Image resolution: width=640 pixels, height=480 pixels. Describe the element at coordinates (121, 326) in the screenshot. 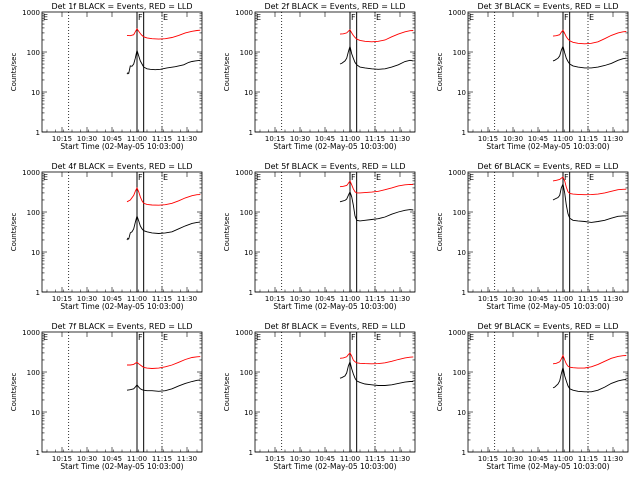

I see `chart-title: Det 7f BLACK = Events, RED = LLD` at that location.